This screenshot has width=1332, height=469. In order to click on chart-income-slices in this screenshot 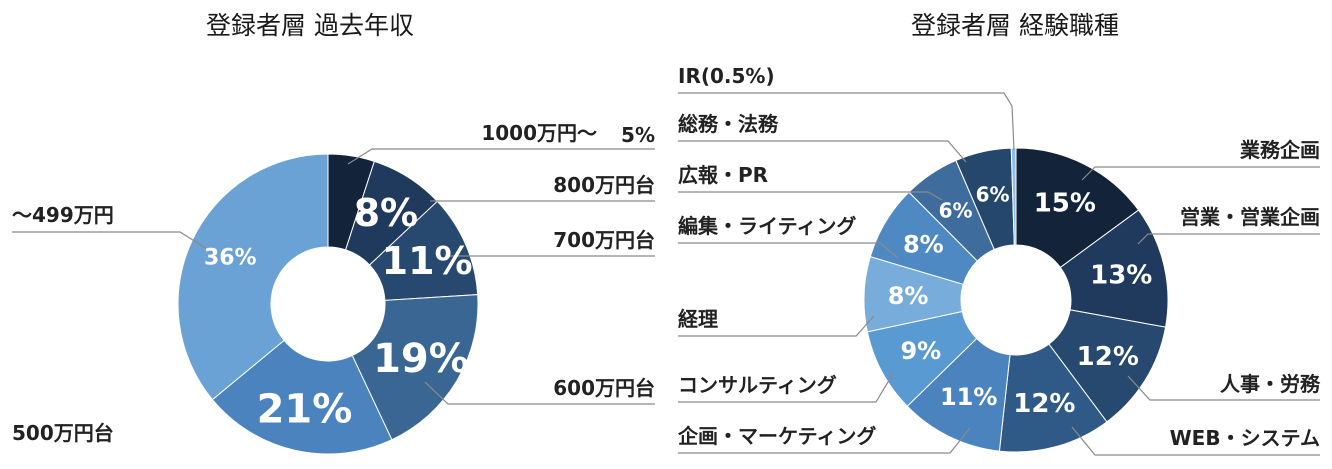, I will do `click(328, 304)`.